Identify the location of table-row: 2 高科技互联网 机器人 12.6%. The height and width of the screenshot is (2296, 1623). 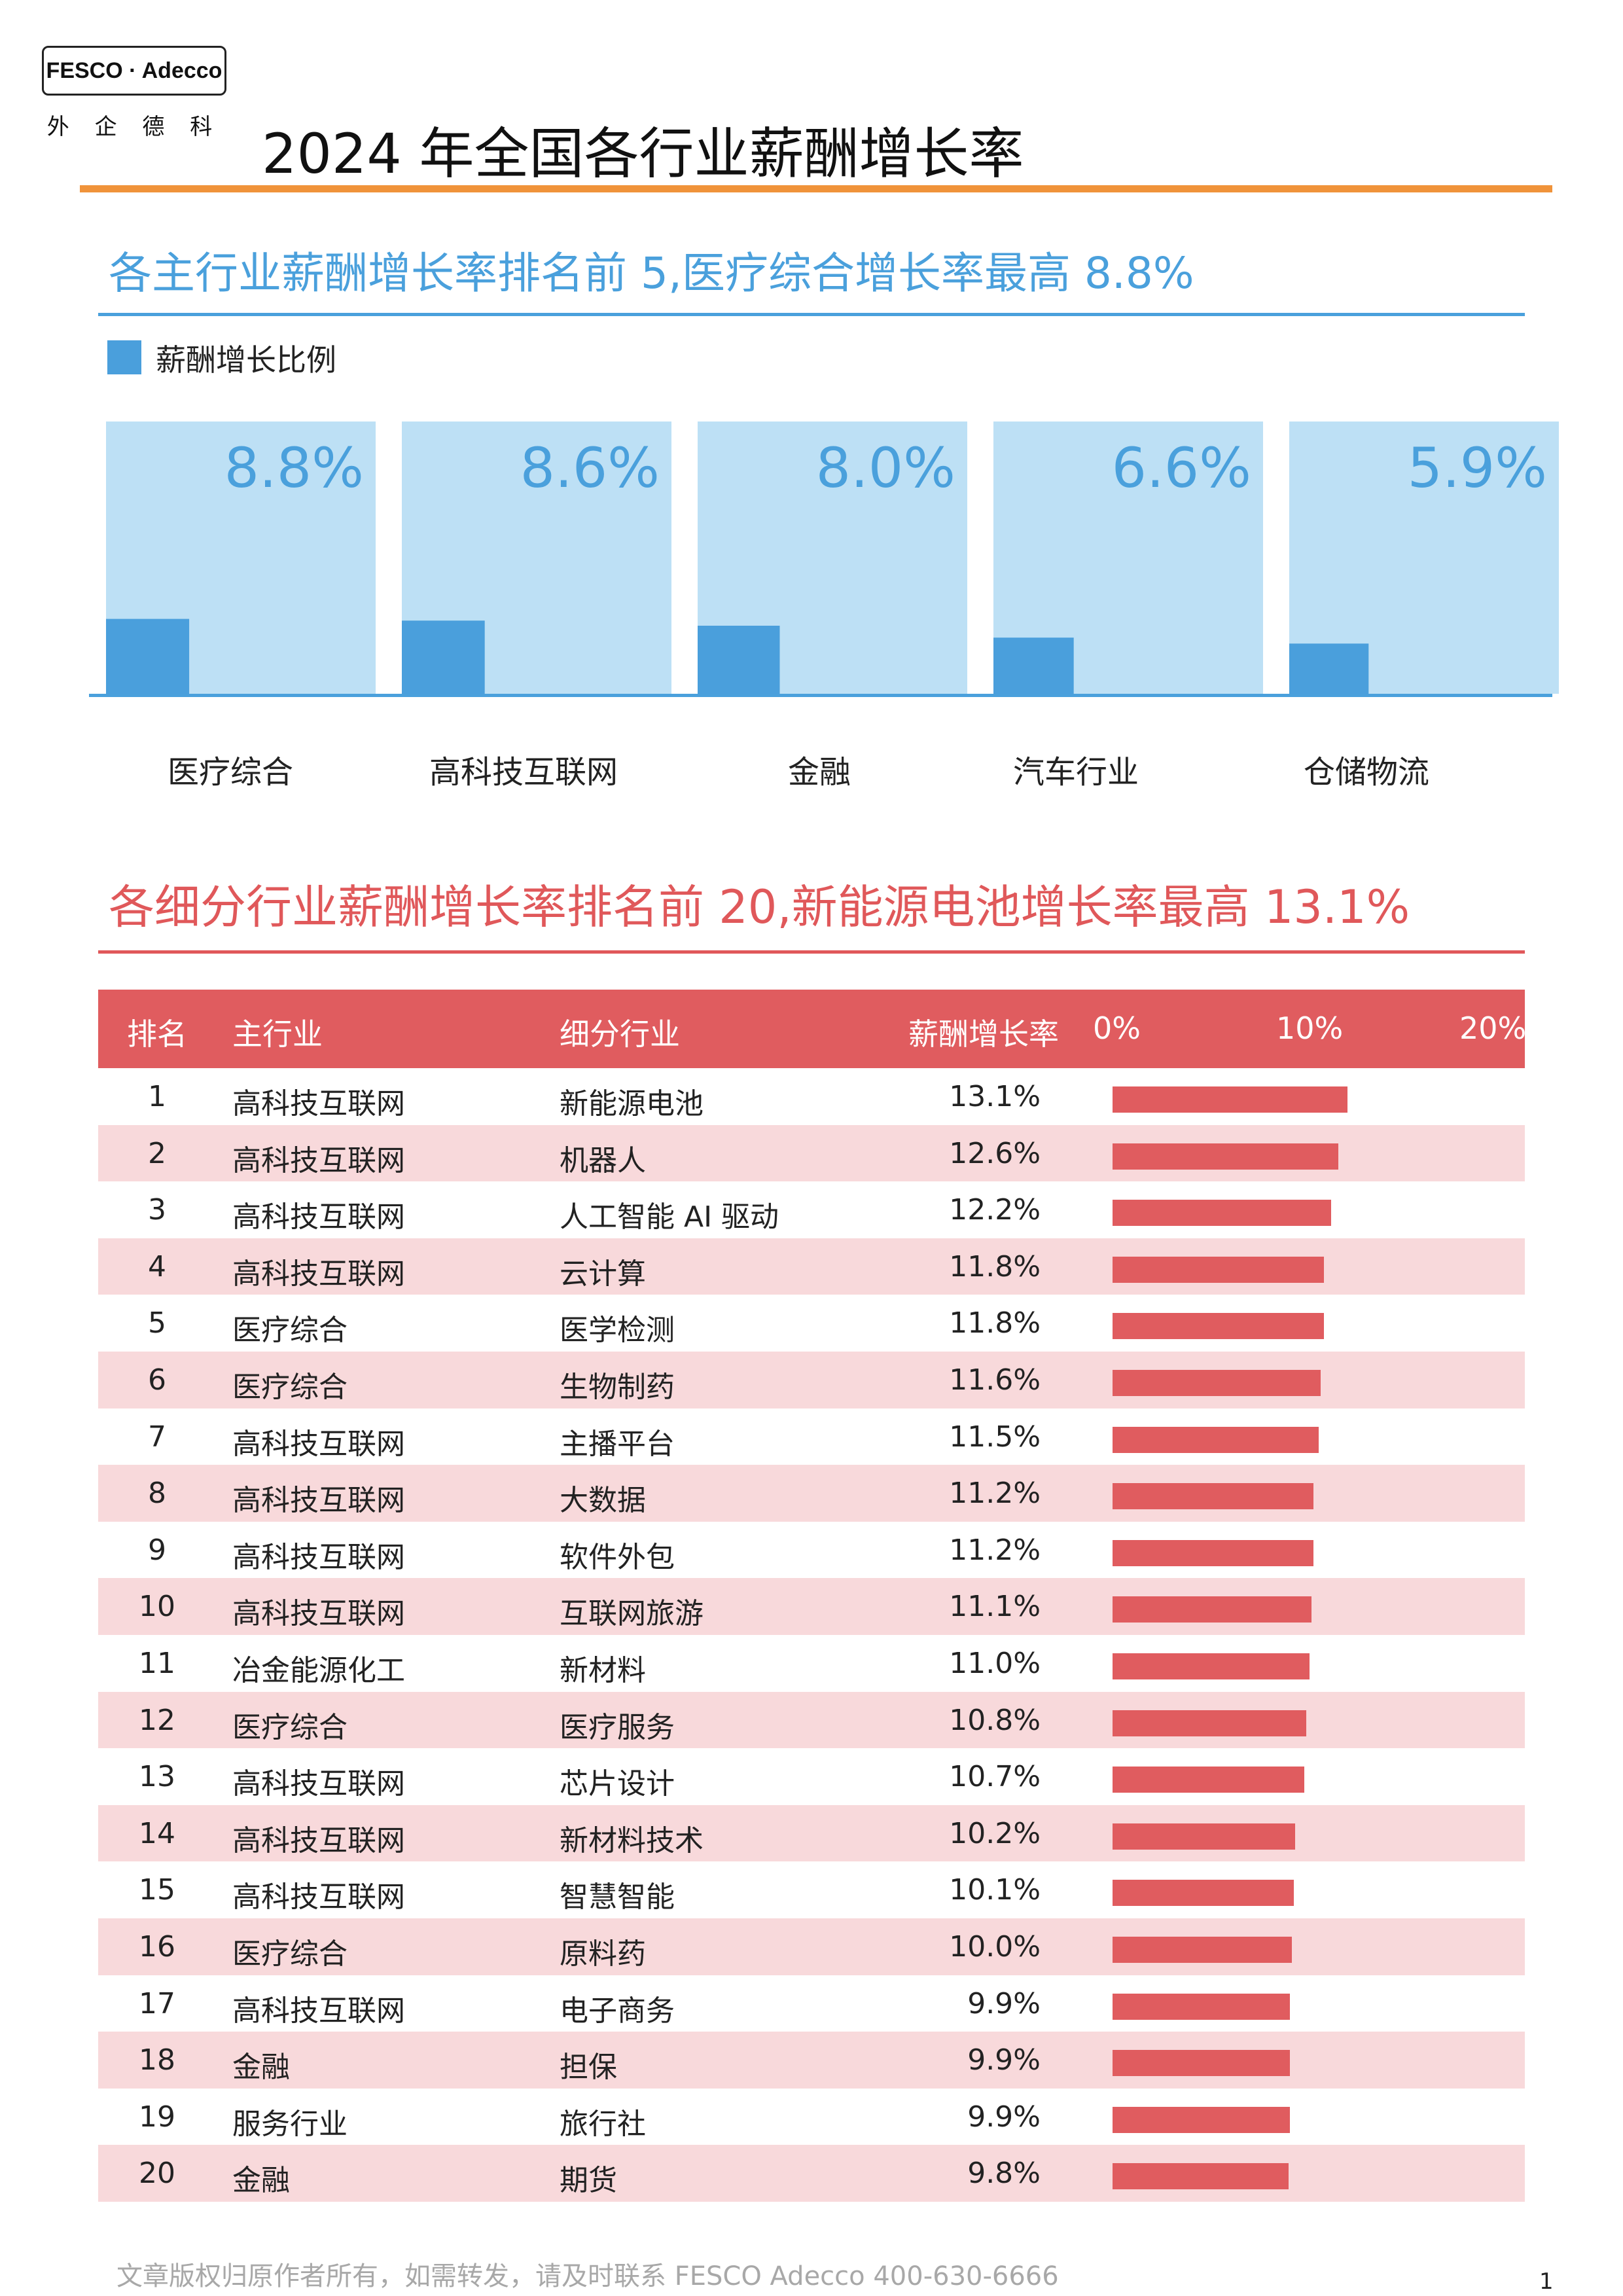
(811, 1153).